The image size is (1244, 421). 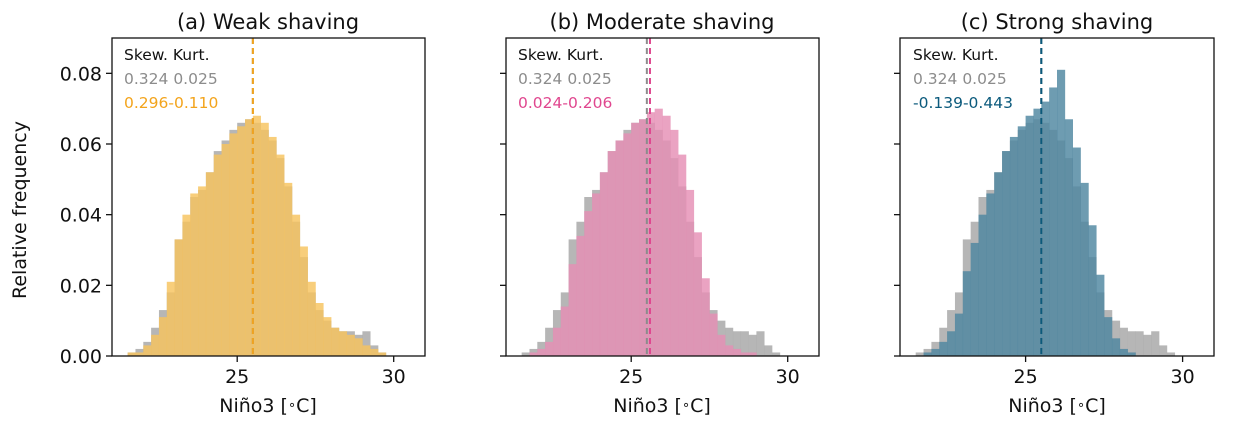 I want to click on experiment-stats: 0.296-0.110, so click(x=171, y=103).